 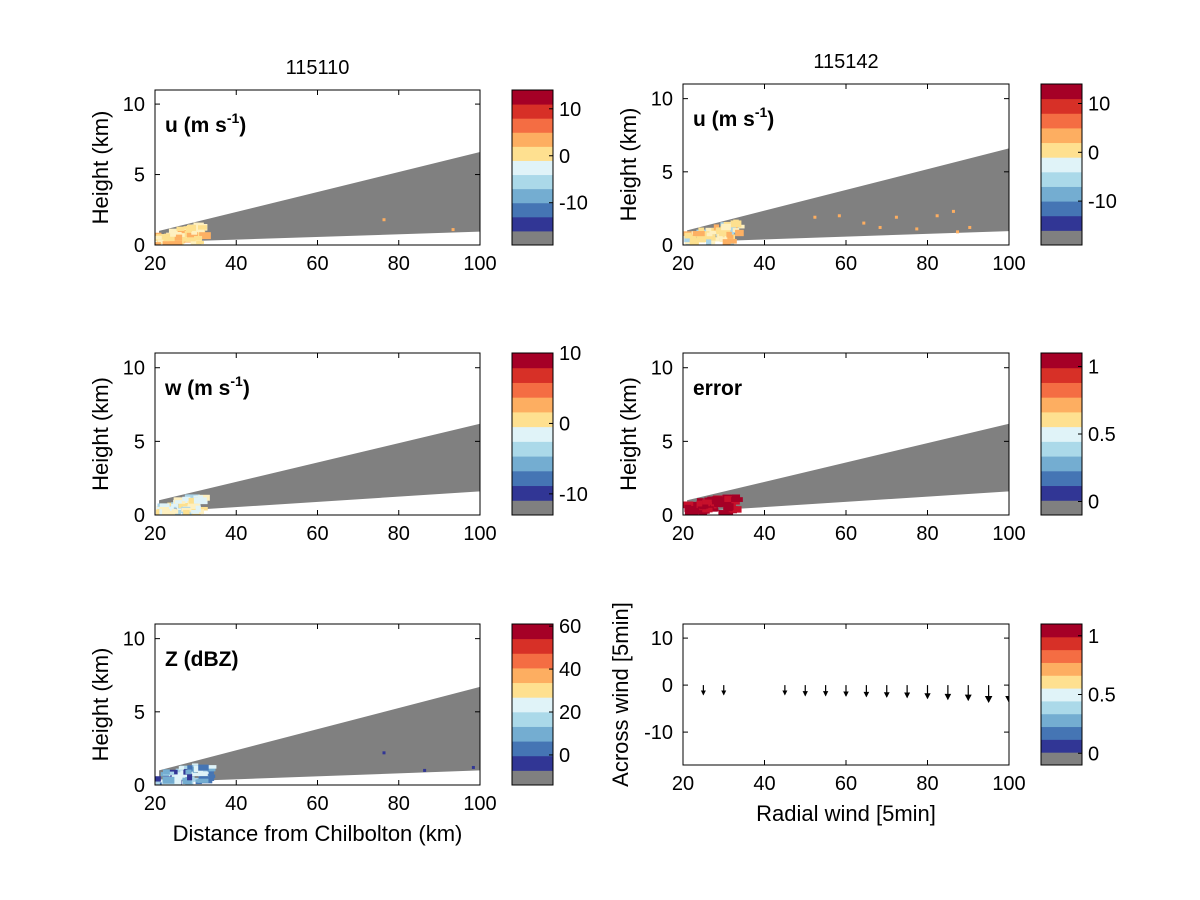 I want to click on variable-label-sup: -1, so click(x=236, y=381).